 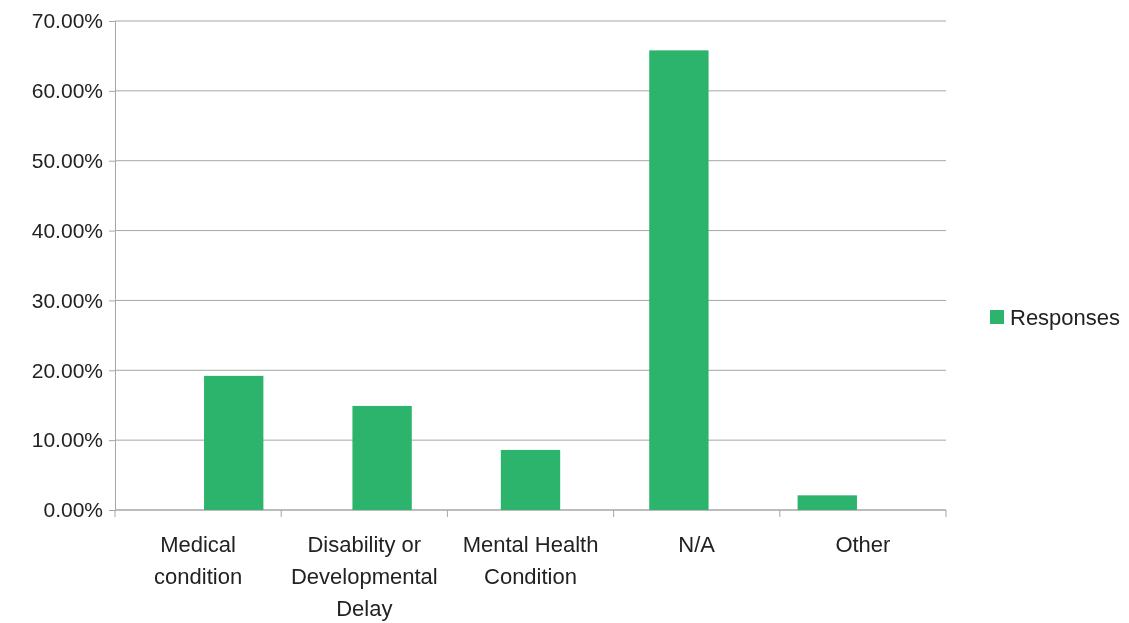 I want to click on y-tick-label: 60.00%, so click(x=67, y=91).